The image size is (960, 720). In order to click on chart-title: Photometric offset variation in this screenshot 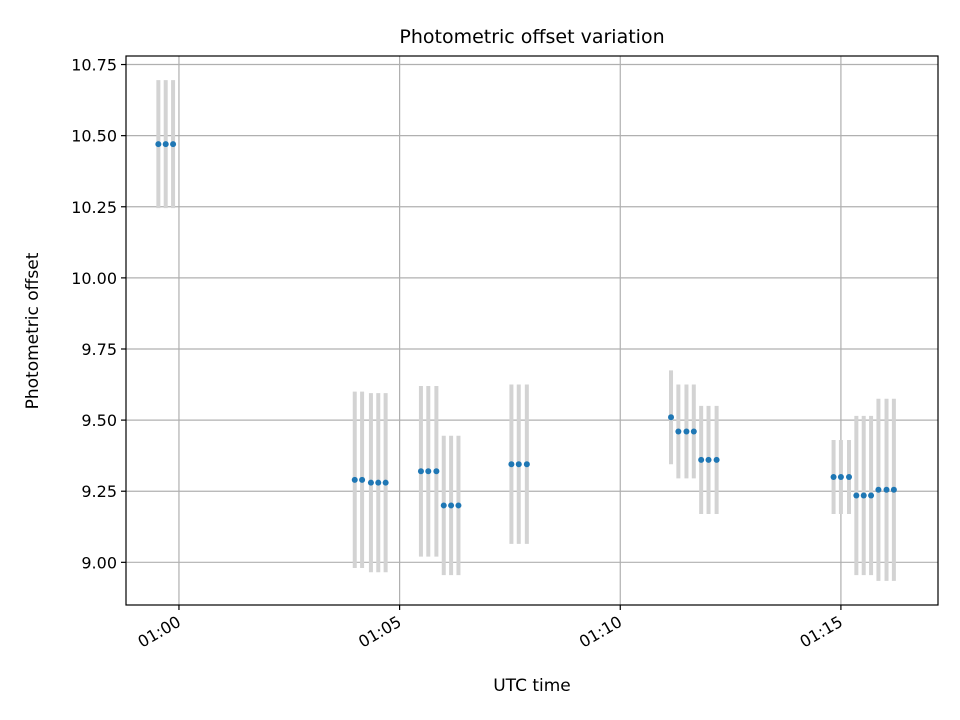, I will do `click(531, 37)`.